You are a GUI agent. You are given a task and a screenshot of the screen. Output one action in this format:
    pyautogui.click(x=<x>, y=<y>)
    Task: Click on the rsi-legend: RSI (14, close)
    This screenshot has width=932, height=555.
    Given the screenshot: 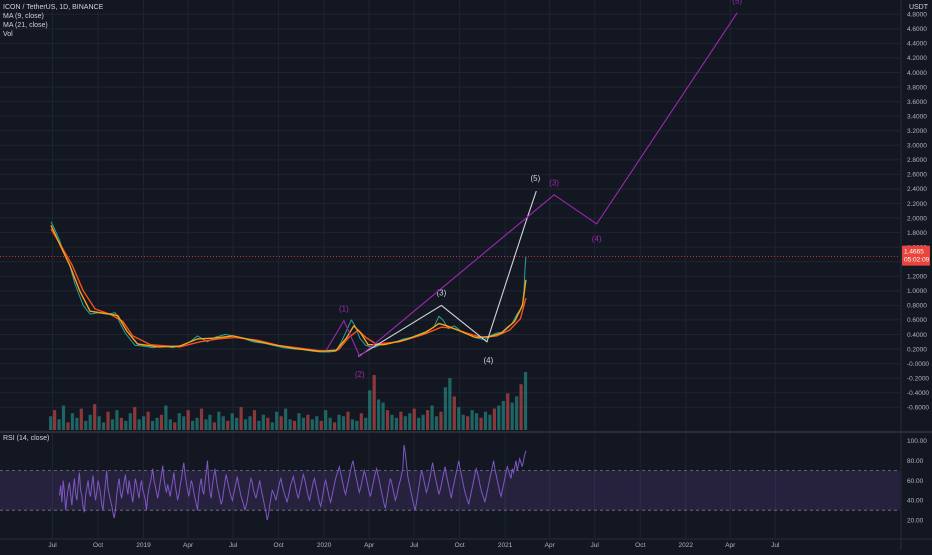 What is the action you would take?
    pyautogui.click(x=26, y=438)
    